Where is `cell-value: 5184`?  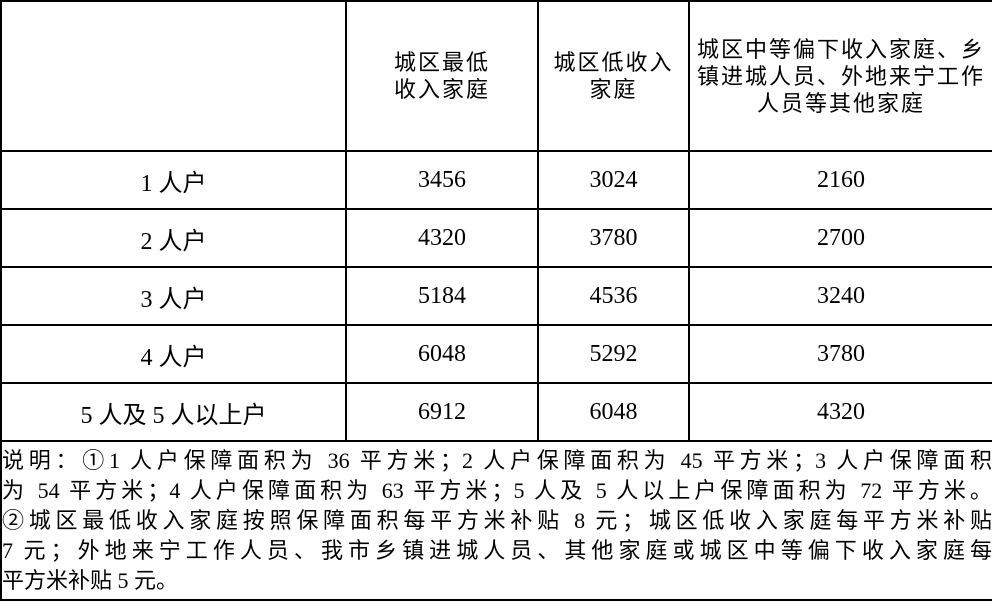 cell-value: 5184 is located at coordinates (442, 296).